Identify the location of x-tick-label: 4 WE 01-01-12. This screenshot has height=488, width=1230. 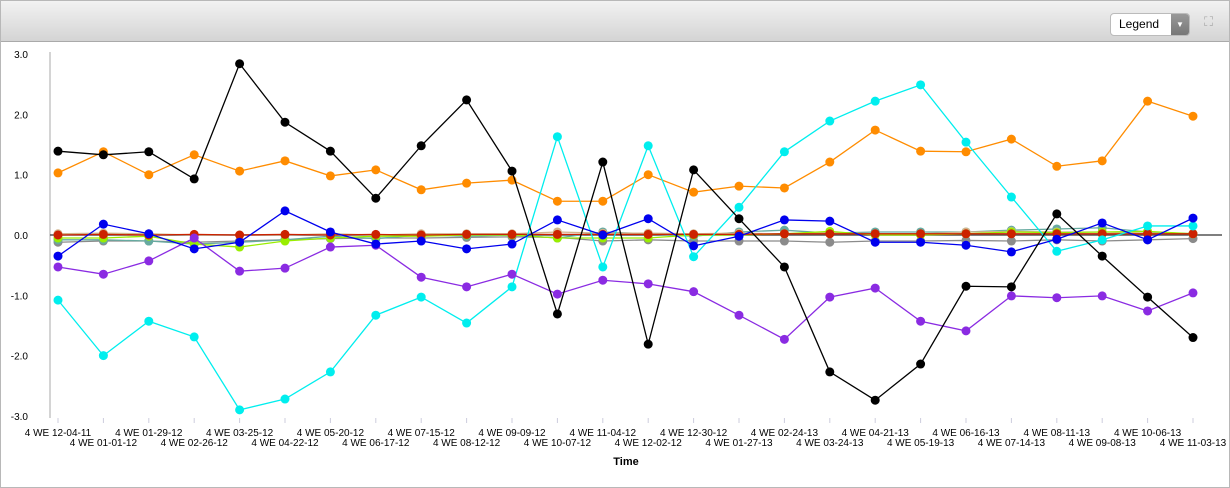
(104, 443).